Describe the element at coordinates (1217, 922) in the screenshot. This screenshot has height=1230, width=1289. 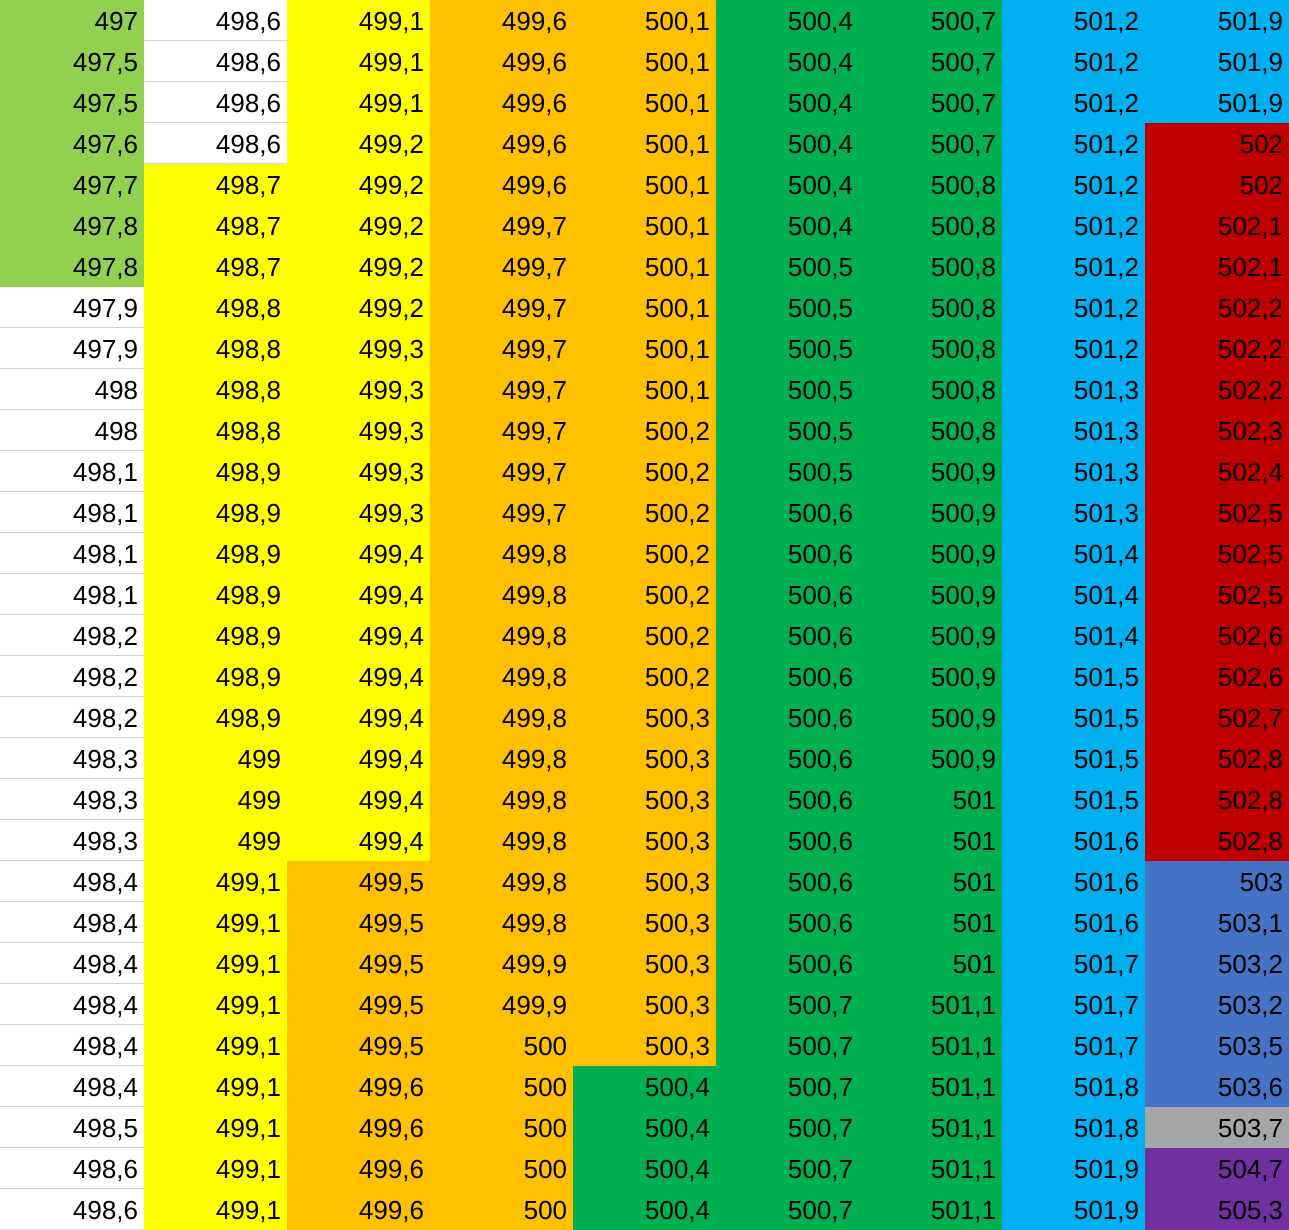
I see `cell: 503,1` at that location.